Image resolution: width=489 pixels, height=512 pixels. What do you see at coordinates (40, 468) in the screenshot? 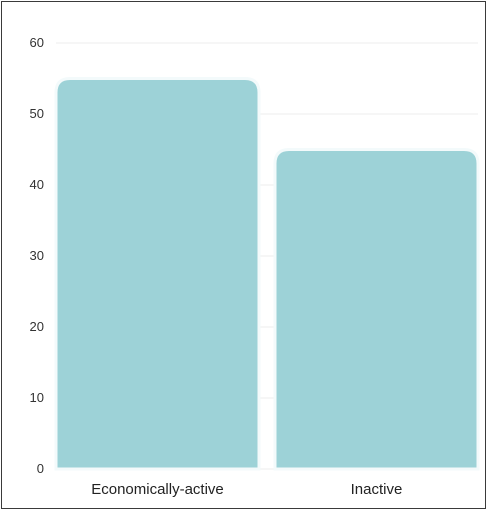
I see `y-tick-label: 0` at bounding box center [40, 468].